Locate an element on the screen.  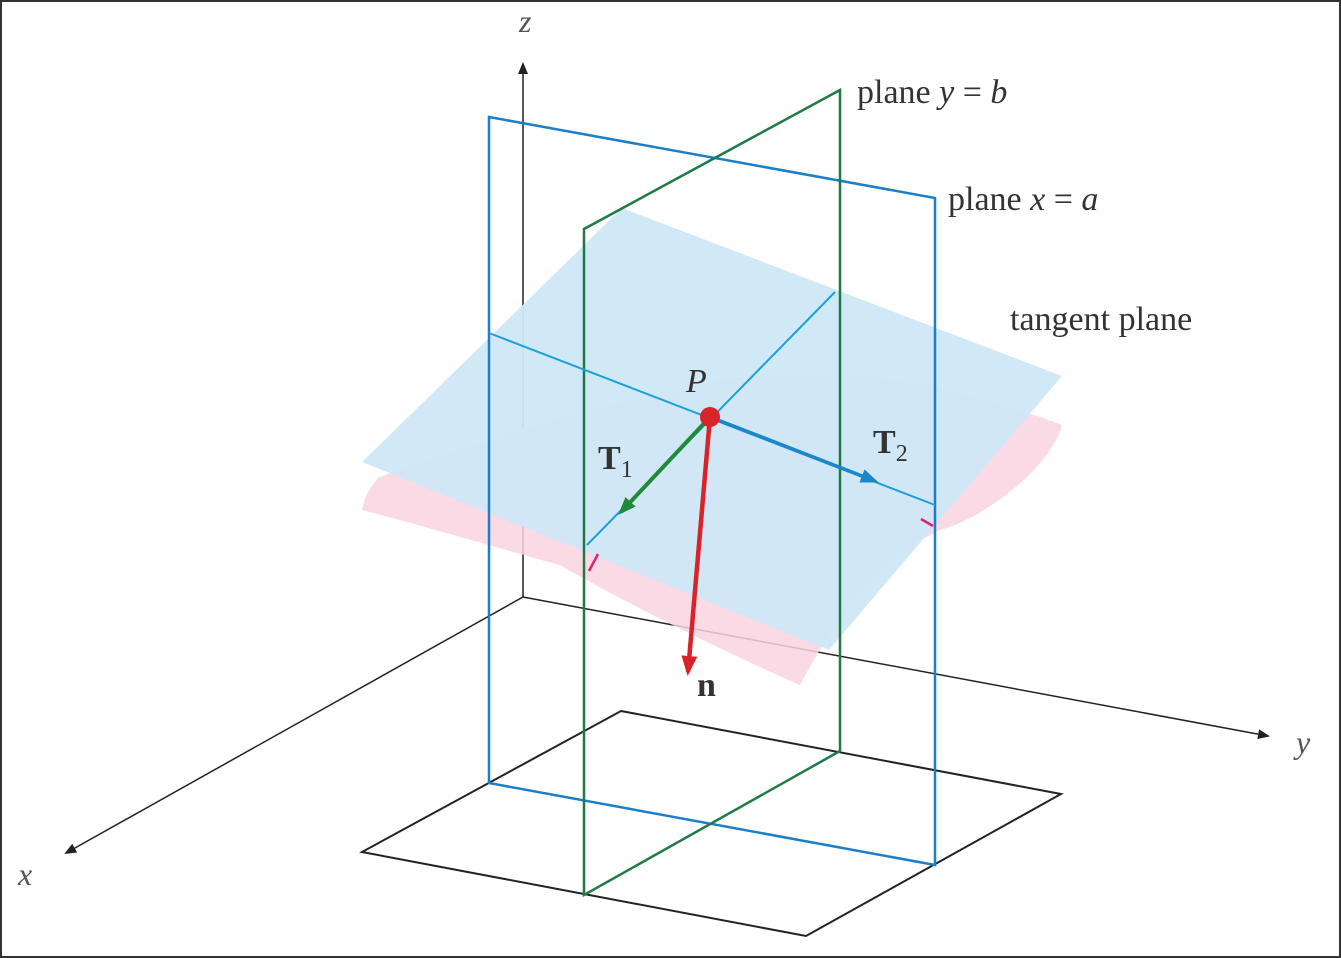
base-rectangle is located at coordinates (711, 823).